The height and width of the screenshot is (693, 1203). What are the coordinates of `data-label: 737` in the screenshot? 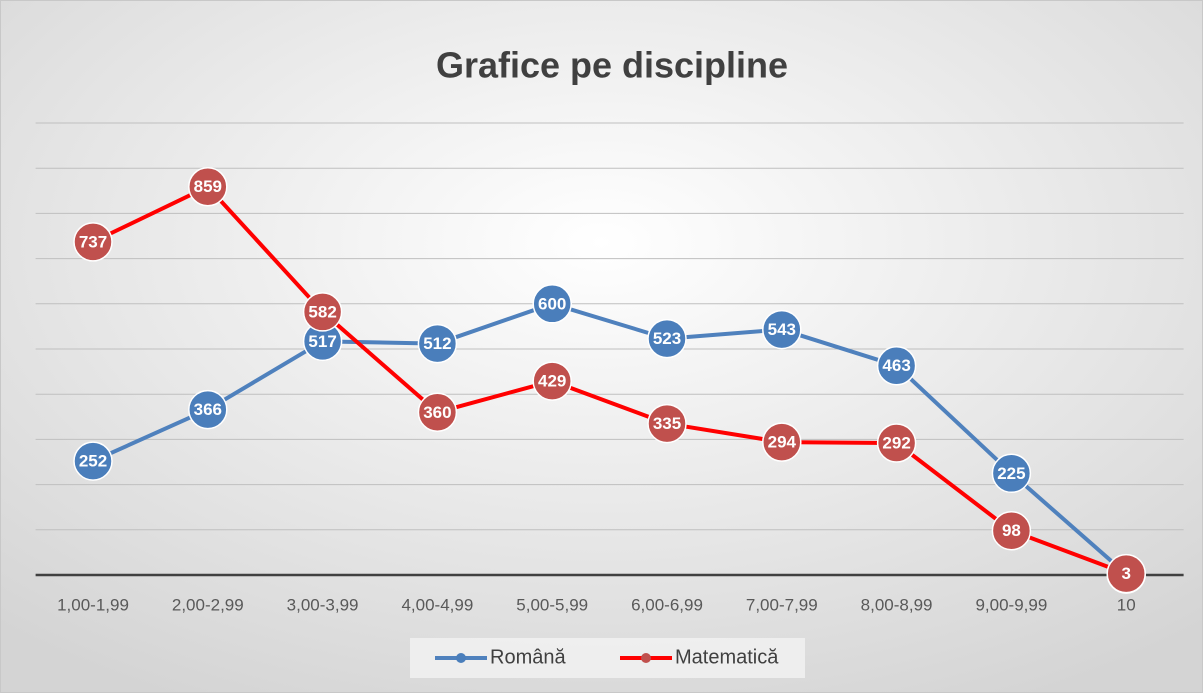 It's located at (93, 241).